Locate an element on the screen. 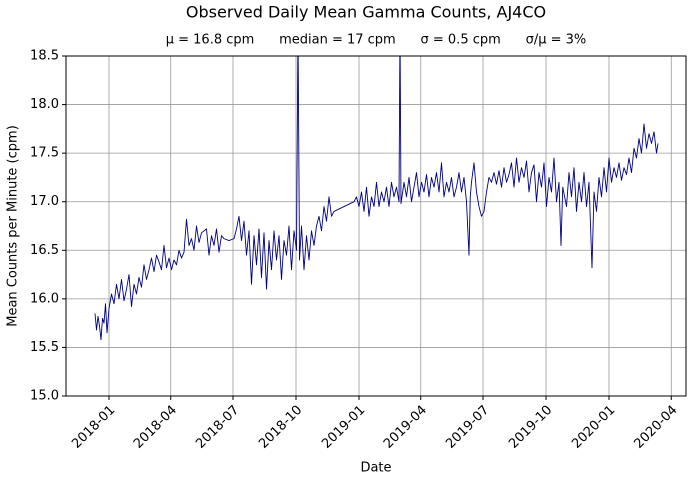 Image resolution: width=692 pixels, height=482 pixels. x-tick-label: 2018-01 is located at coordinates (93, 427).